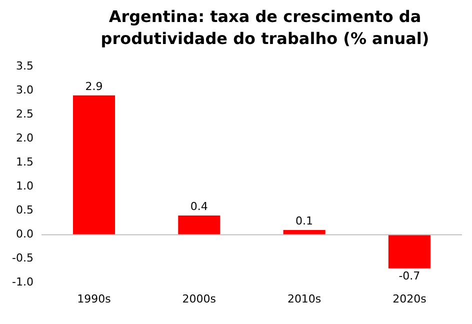 The width and height of the screenshot is (472, 324). What do you see at coordinates (305, 221) in the screenshot?
I see `data-label: 0.1` at bounding box center [305, 221].